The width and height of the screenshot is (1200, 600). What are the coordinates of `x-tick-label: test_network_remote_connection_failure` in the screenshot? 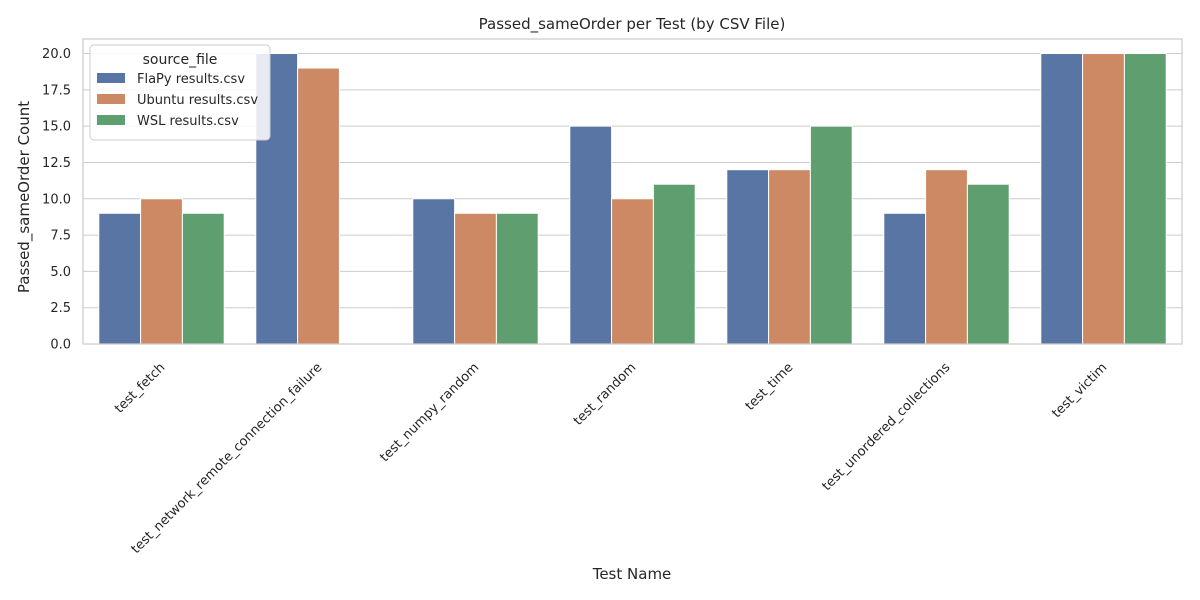 It's located at (227, 458).